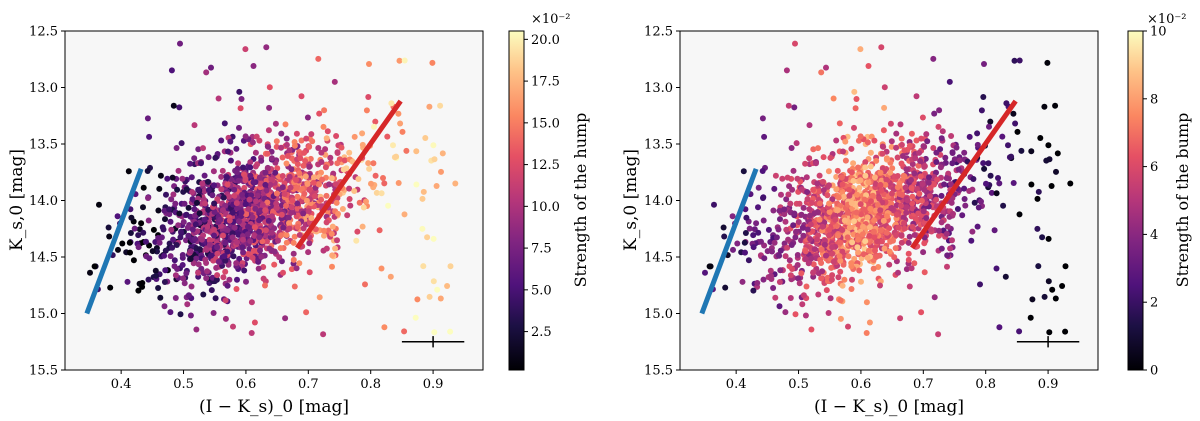 This screenshot has height=421, width=1200. Describe the element at coordinates (1154, 167) in the screenshot. I see `colorbar-tick-label: 6` at that location.